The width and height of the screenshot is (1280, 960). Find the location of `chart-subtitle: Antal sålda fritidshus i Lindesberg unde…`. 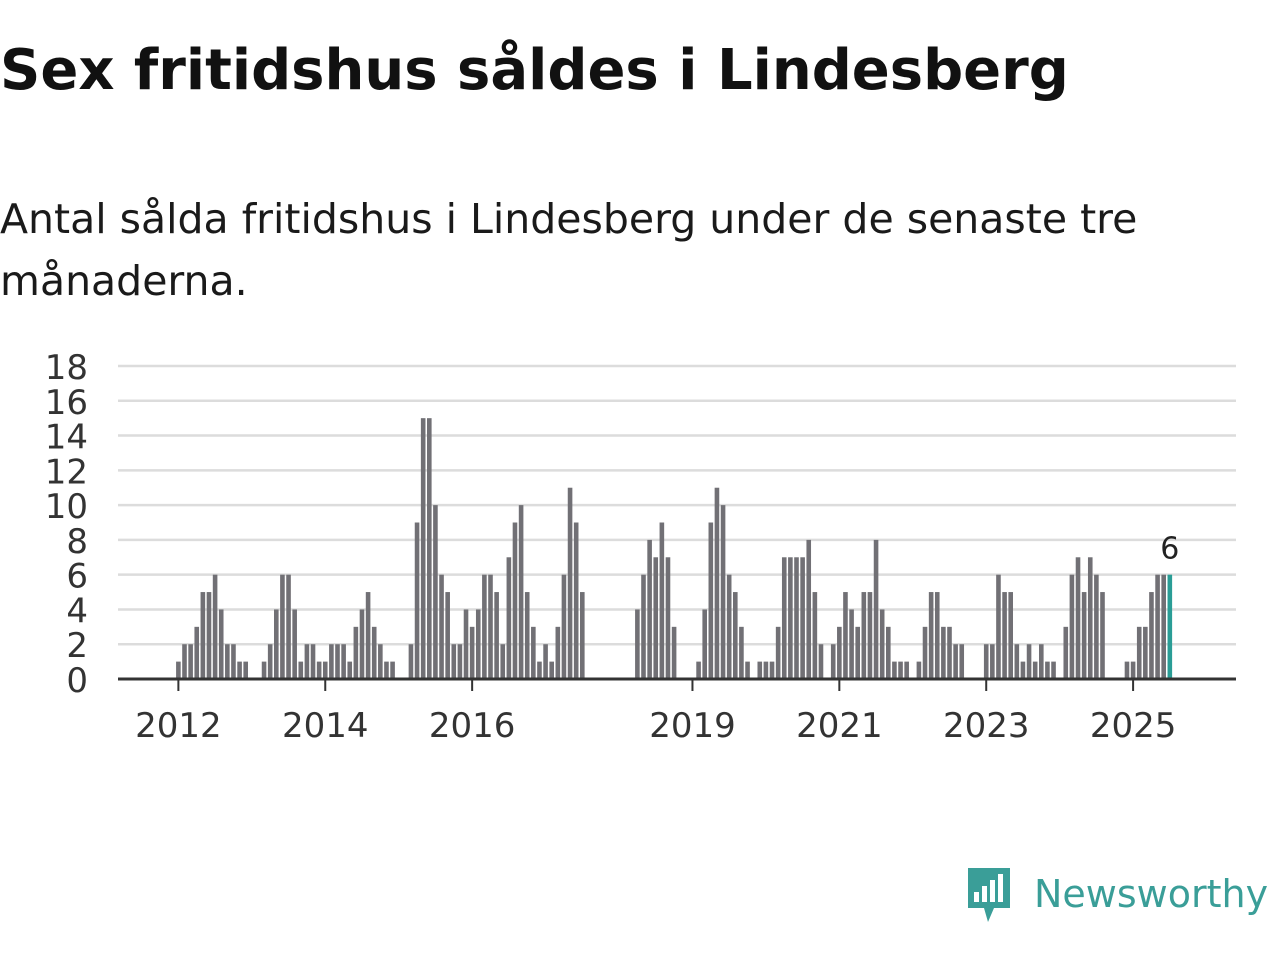

chart-subtitle: Antal sålda fritidshus i Lindesberg unde… is located at coordinates (569, 250).